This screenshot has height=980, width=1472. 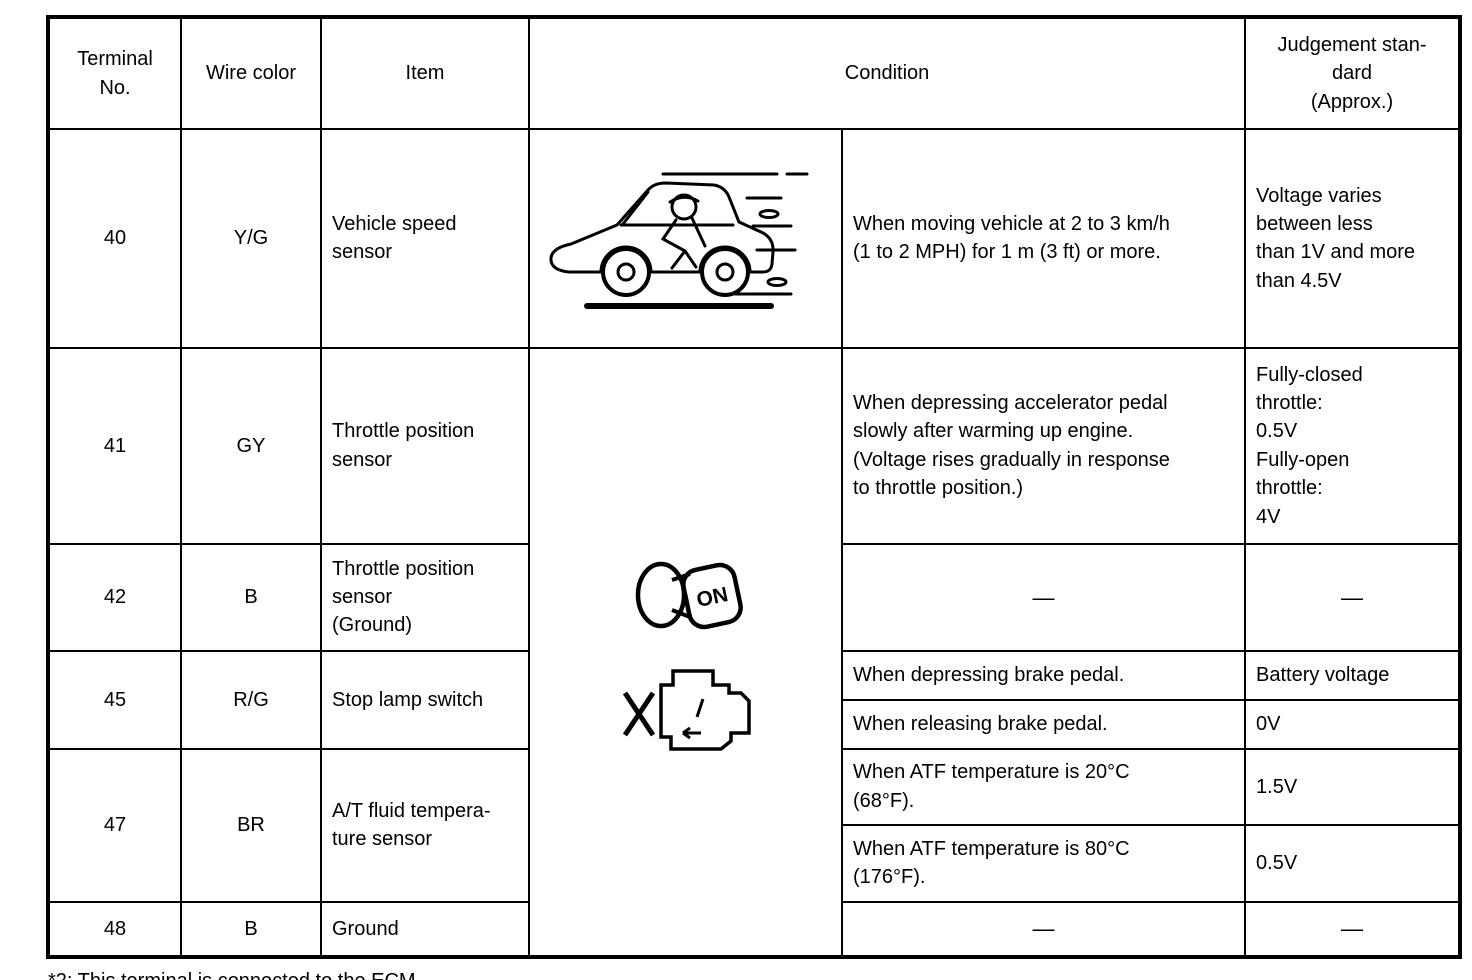 I want to click on condition-icon-stack: ON, so click(x=685, y=652).